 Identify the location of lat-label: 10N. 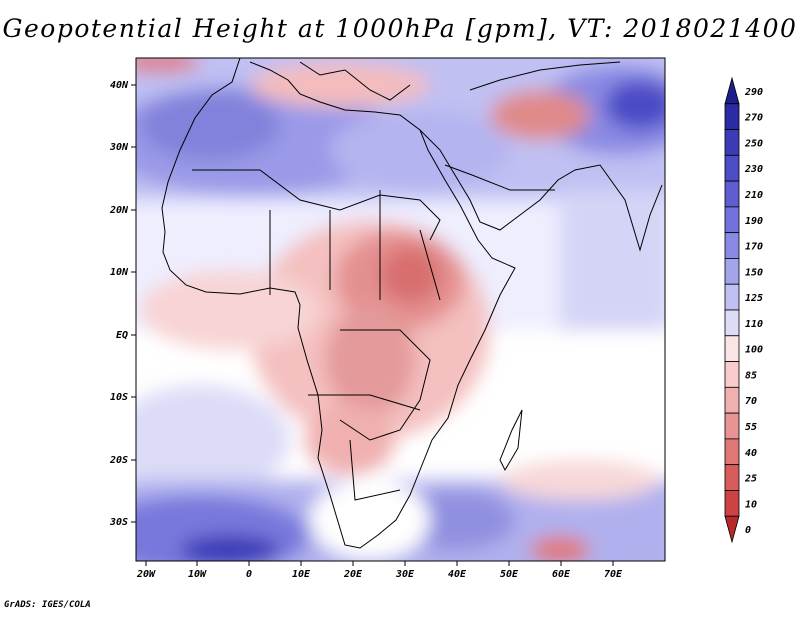
(119, 272).